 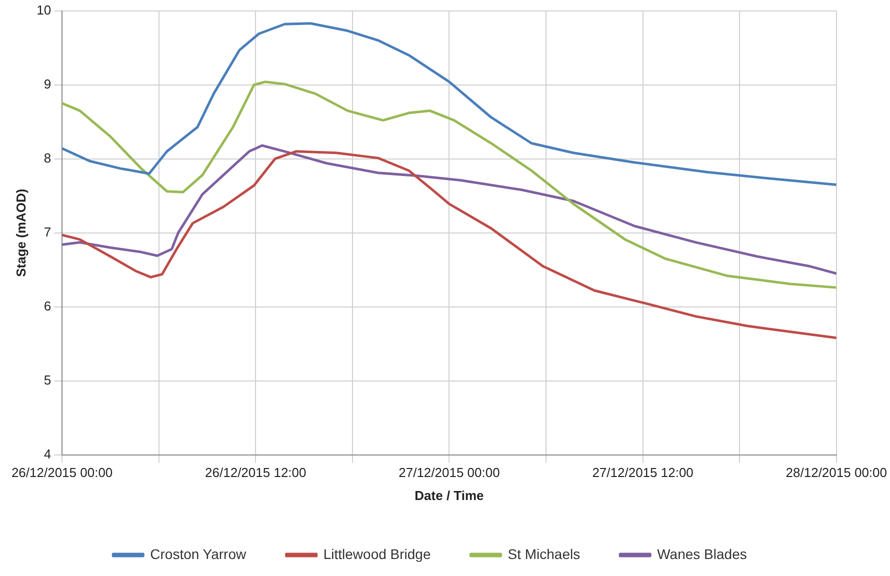 What do you see at coordinates (48, 306) in the screenshot?
I see `y-tick-label: 6` at bounding box center [48, 306].